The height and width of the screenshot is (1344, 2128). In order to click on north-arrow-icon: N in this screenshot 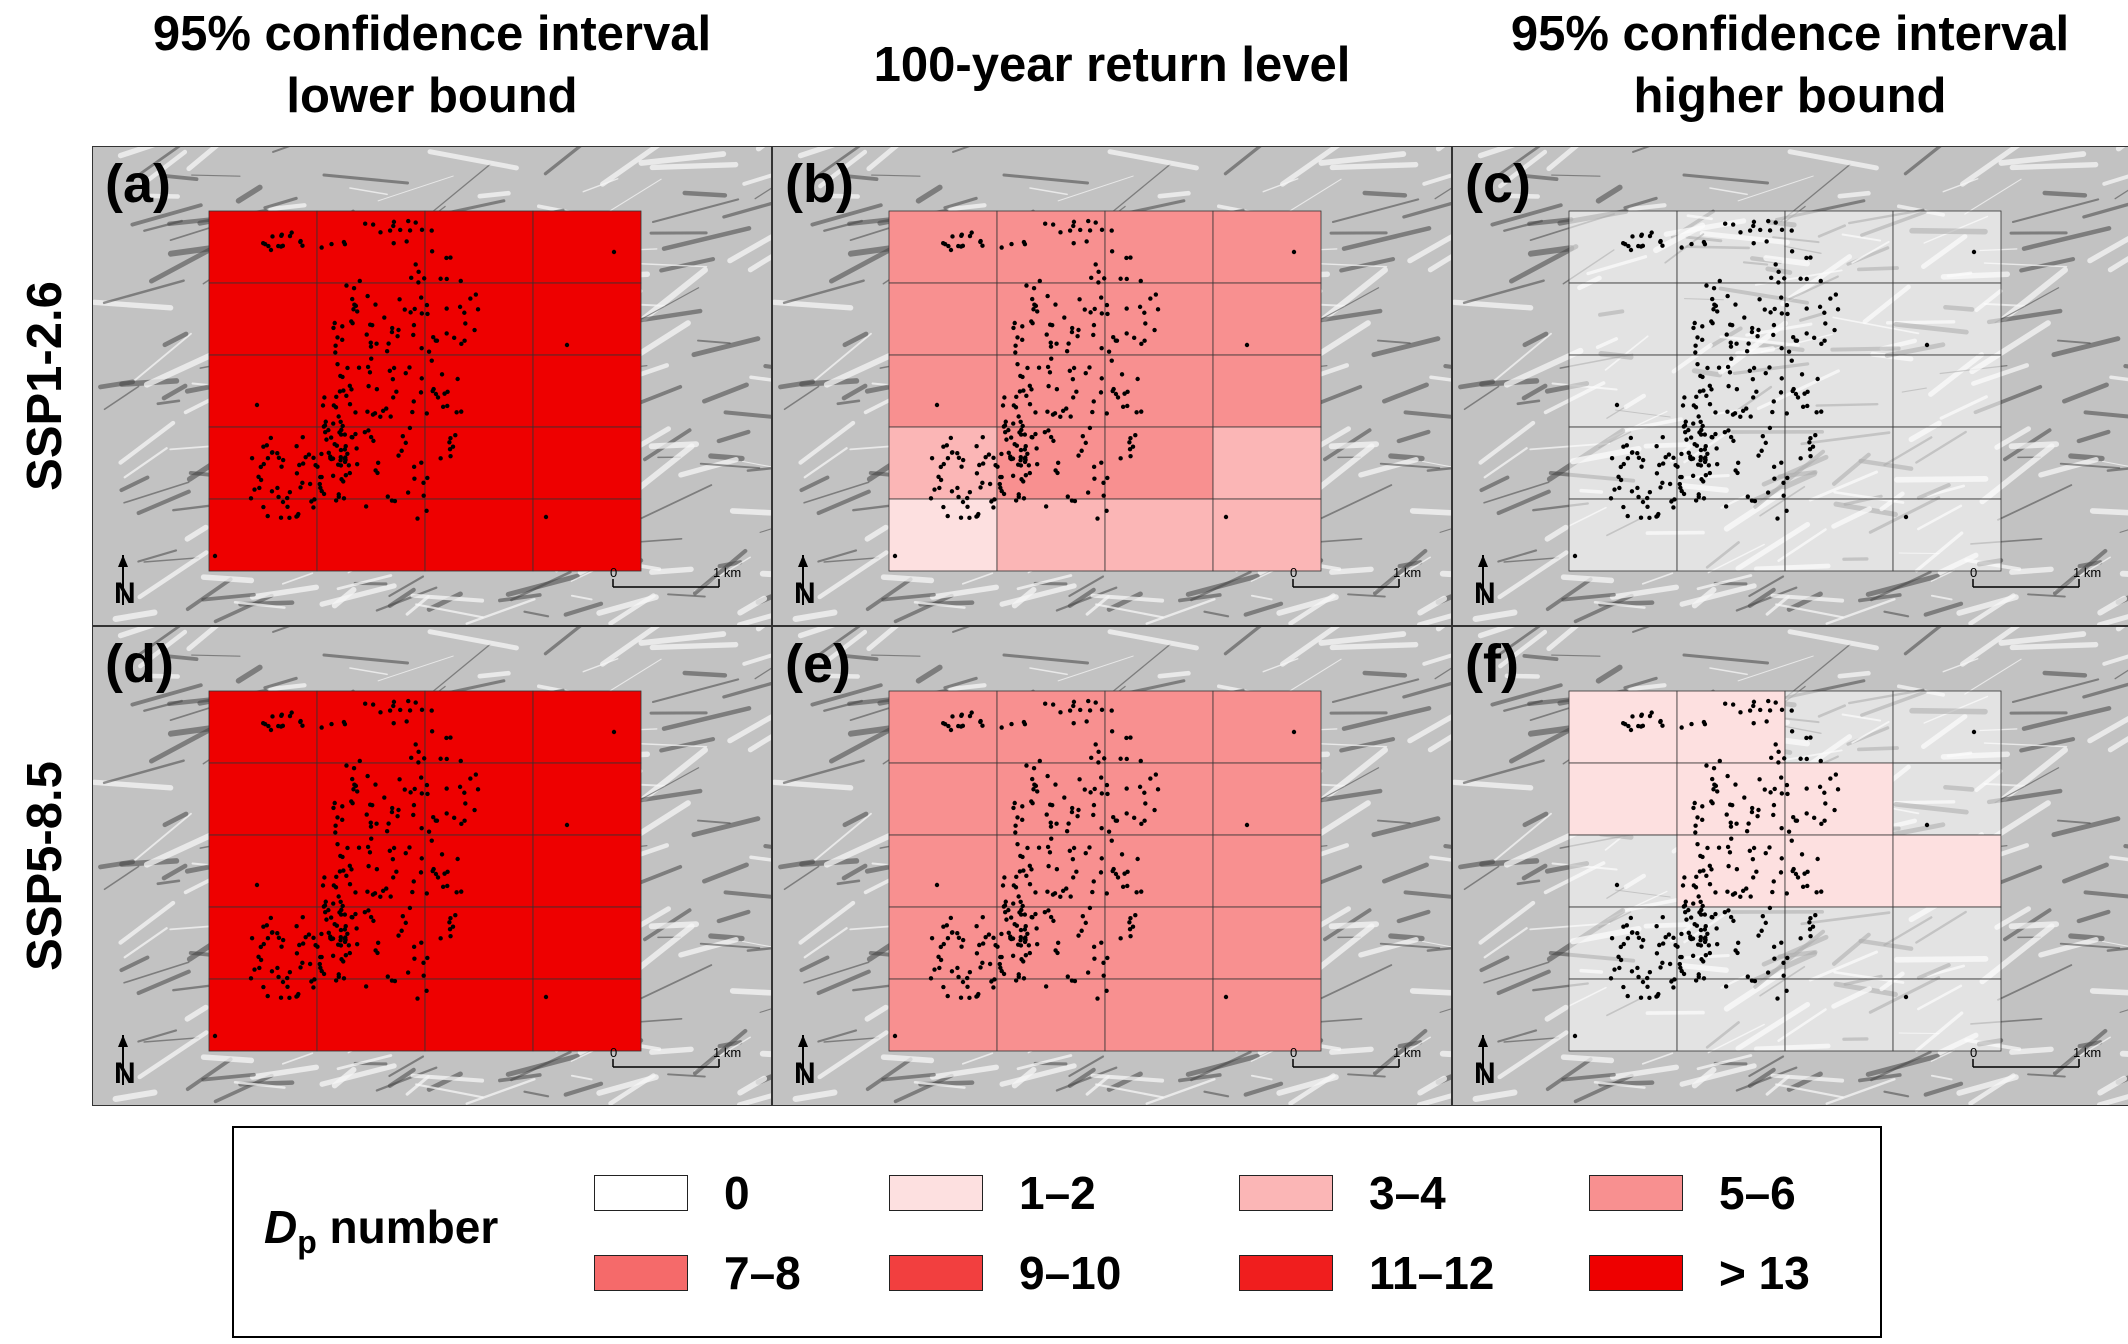, I will do `click(125, 1062)`.